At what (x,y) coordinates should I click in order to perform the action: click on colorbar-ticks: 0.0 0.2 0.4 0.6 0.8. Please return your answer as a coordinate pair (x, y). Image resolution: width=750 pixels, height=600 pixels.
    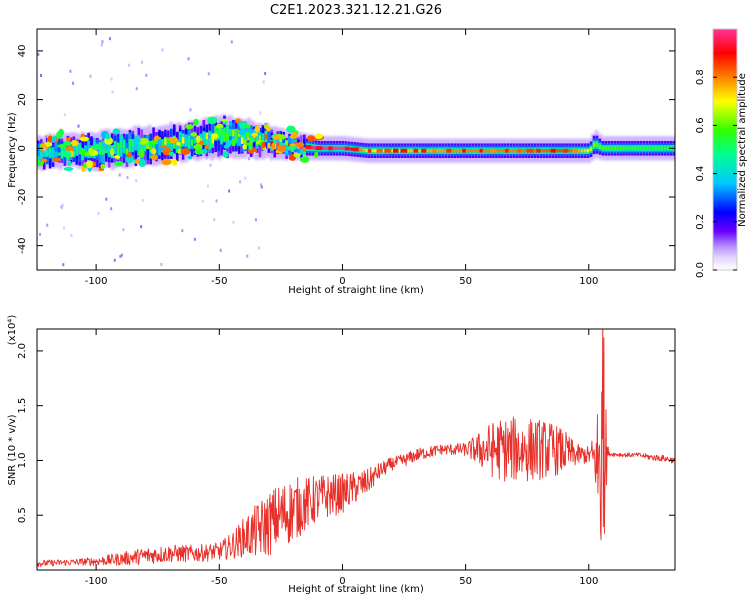
    Looking at the image, I should click on (716, 173).